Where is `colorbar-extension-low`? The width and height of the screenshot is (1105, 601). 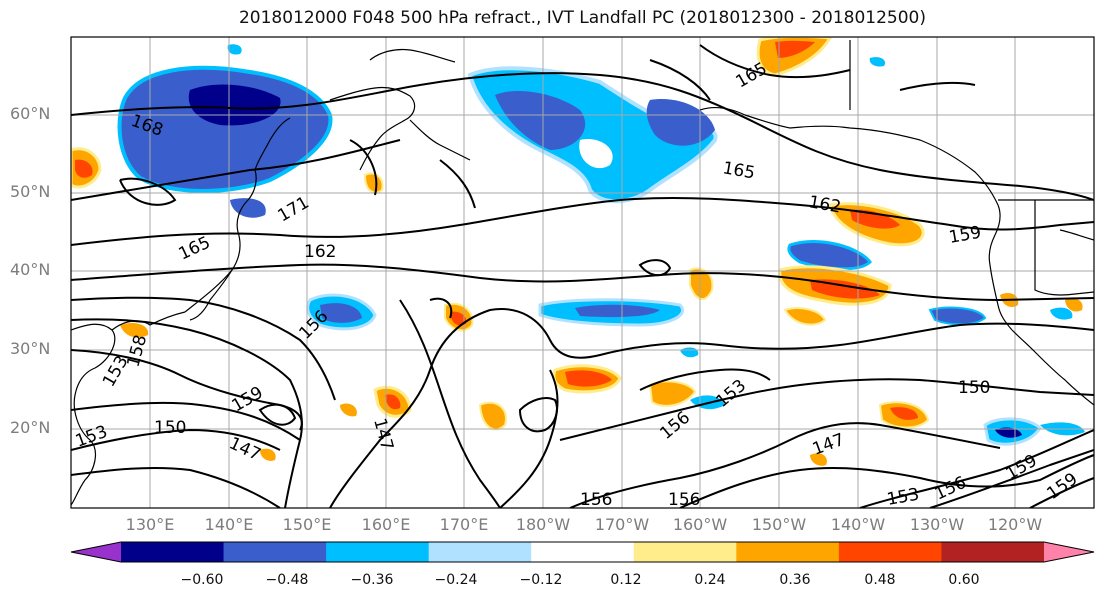
colorbar-extension-low is located at coordinates (96, 552).